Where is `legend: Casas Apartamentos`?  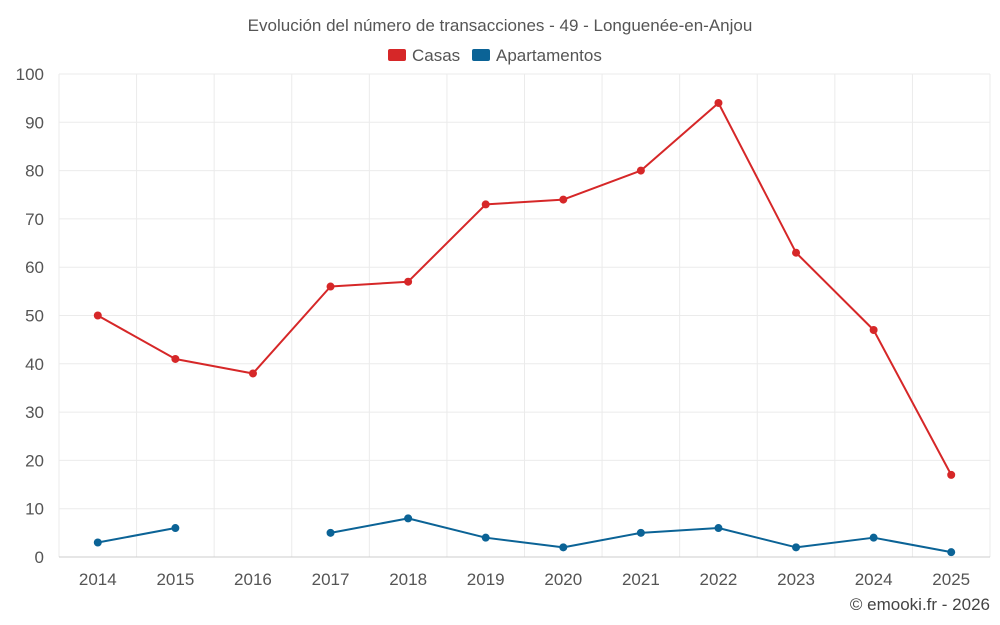
legend: Casas Apartamentos is located at coordinates (495, 55).